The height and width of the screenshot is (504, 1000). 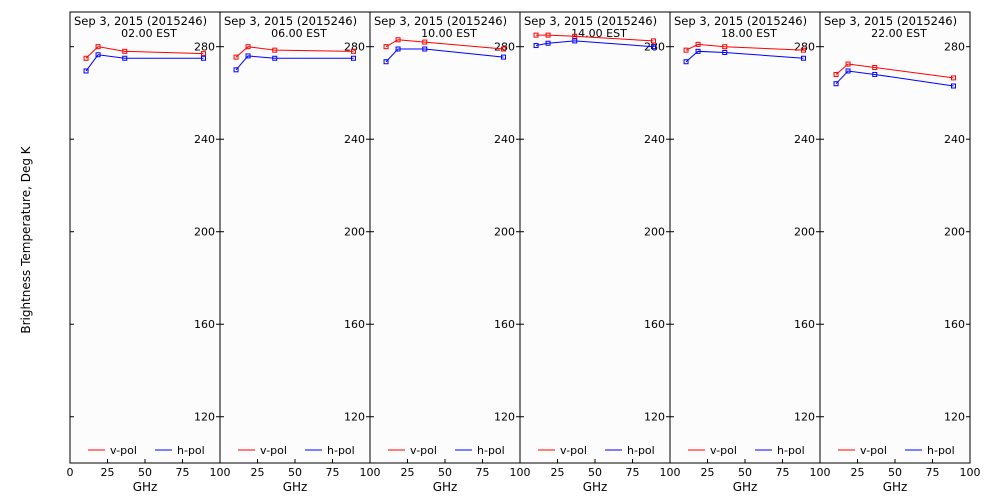 What do you see at coordinates (299, 33) in the screenshot?
I see `panel-subtitle: 06.00 EST` at bounding box center [299, 33].